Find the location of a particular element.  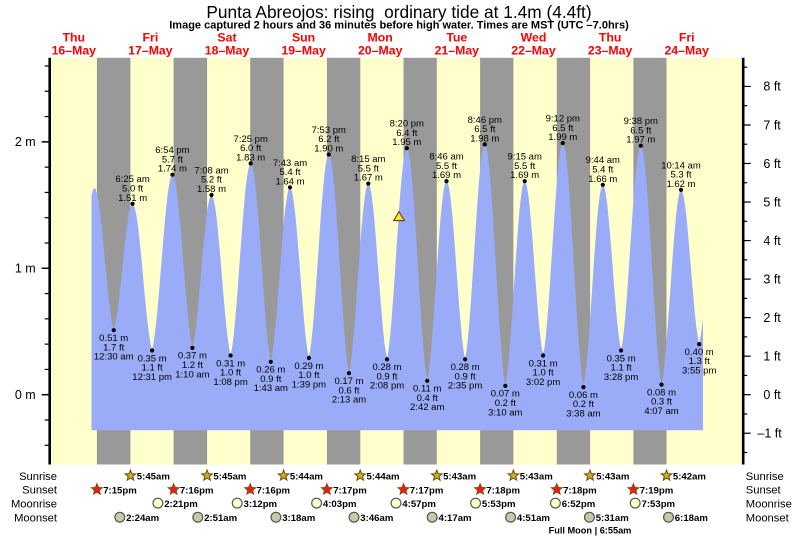

svg-text: 0.40 m is located at coordinates (699, 352).